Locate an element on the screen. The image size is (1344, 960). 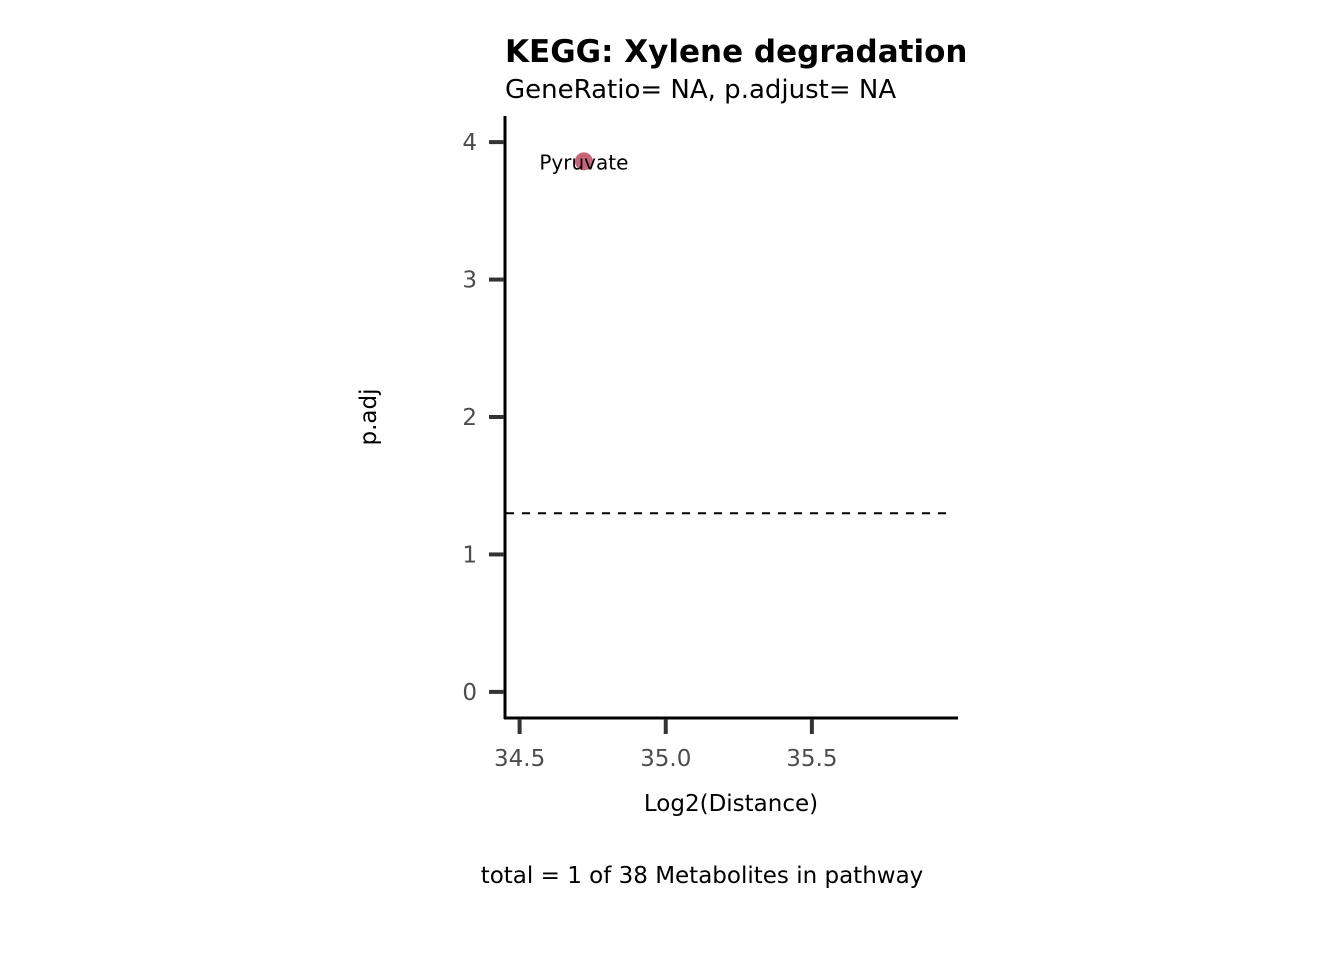
chart-caption: total = 1 of 38 Metabolites in pathway is located at coordinates (702, 876).